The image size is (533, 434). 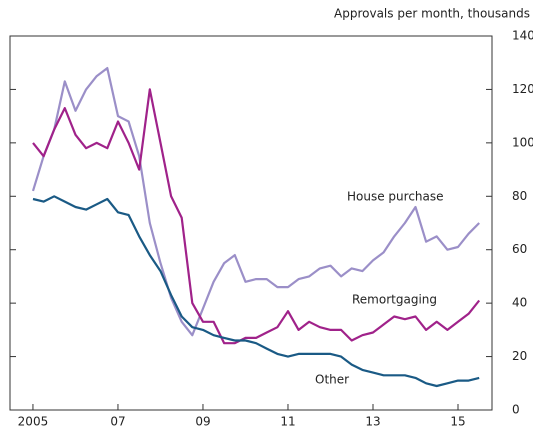 I want to click on x-tick-label: 2005, so click(x=33, y=422).